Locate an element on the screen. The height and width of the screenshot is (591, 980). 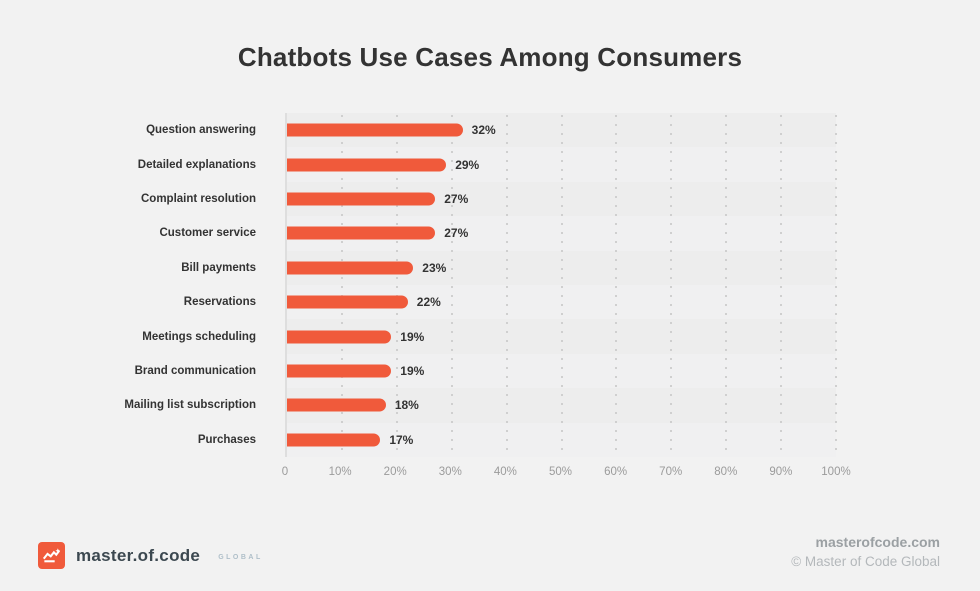
x-axis-tick: 10% is located at coordinates (340, 472).